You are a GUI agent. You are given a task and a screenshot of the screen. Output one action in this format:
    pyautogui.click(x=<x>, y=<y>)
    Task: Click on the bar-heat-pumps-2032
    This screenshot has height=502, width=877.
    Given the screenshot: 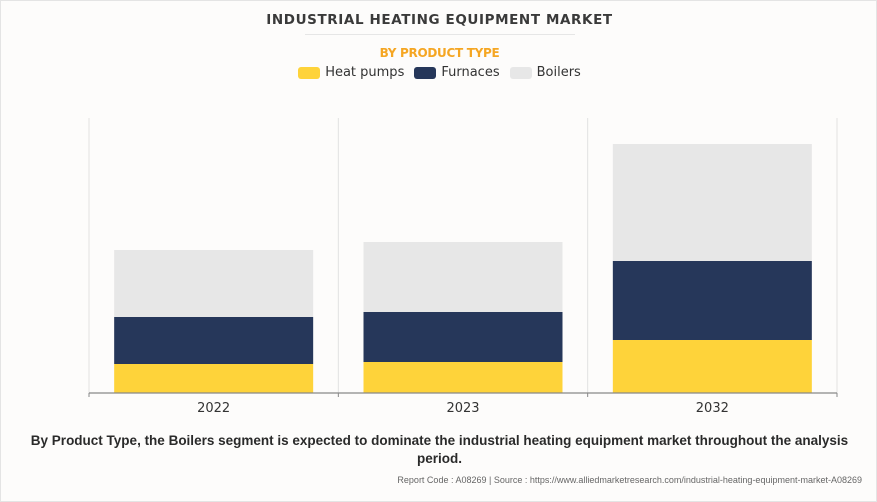 What is the action you would take?
    pyautogui.click(x=712, y=366)
    